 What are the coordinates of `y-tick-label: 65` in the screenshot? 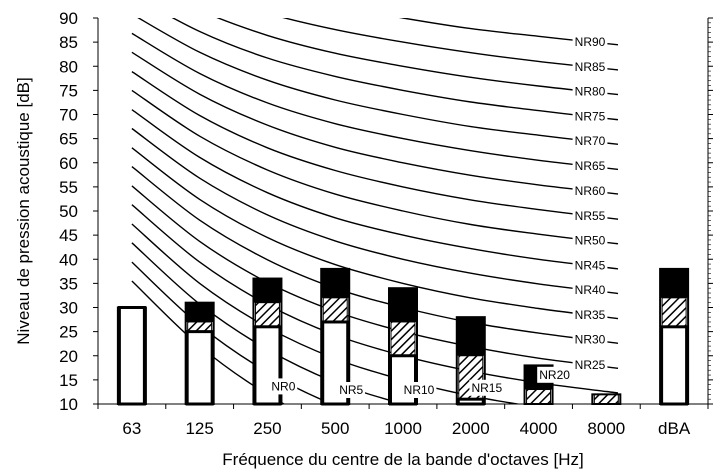 It's located at (68, 139).